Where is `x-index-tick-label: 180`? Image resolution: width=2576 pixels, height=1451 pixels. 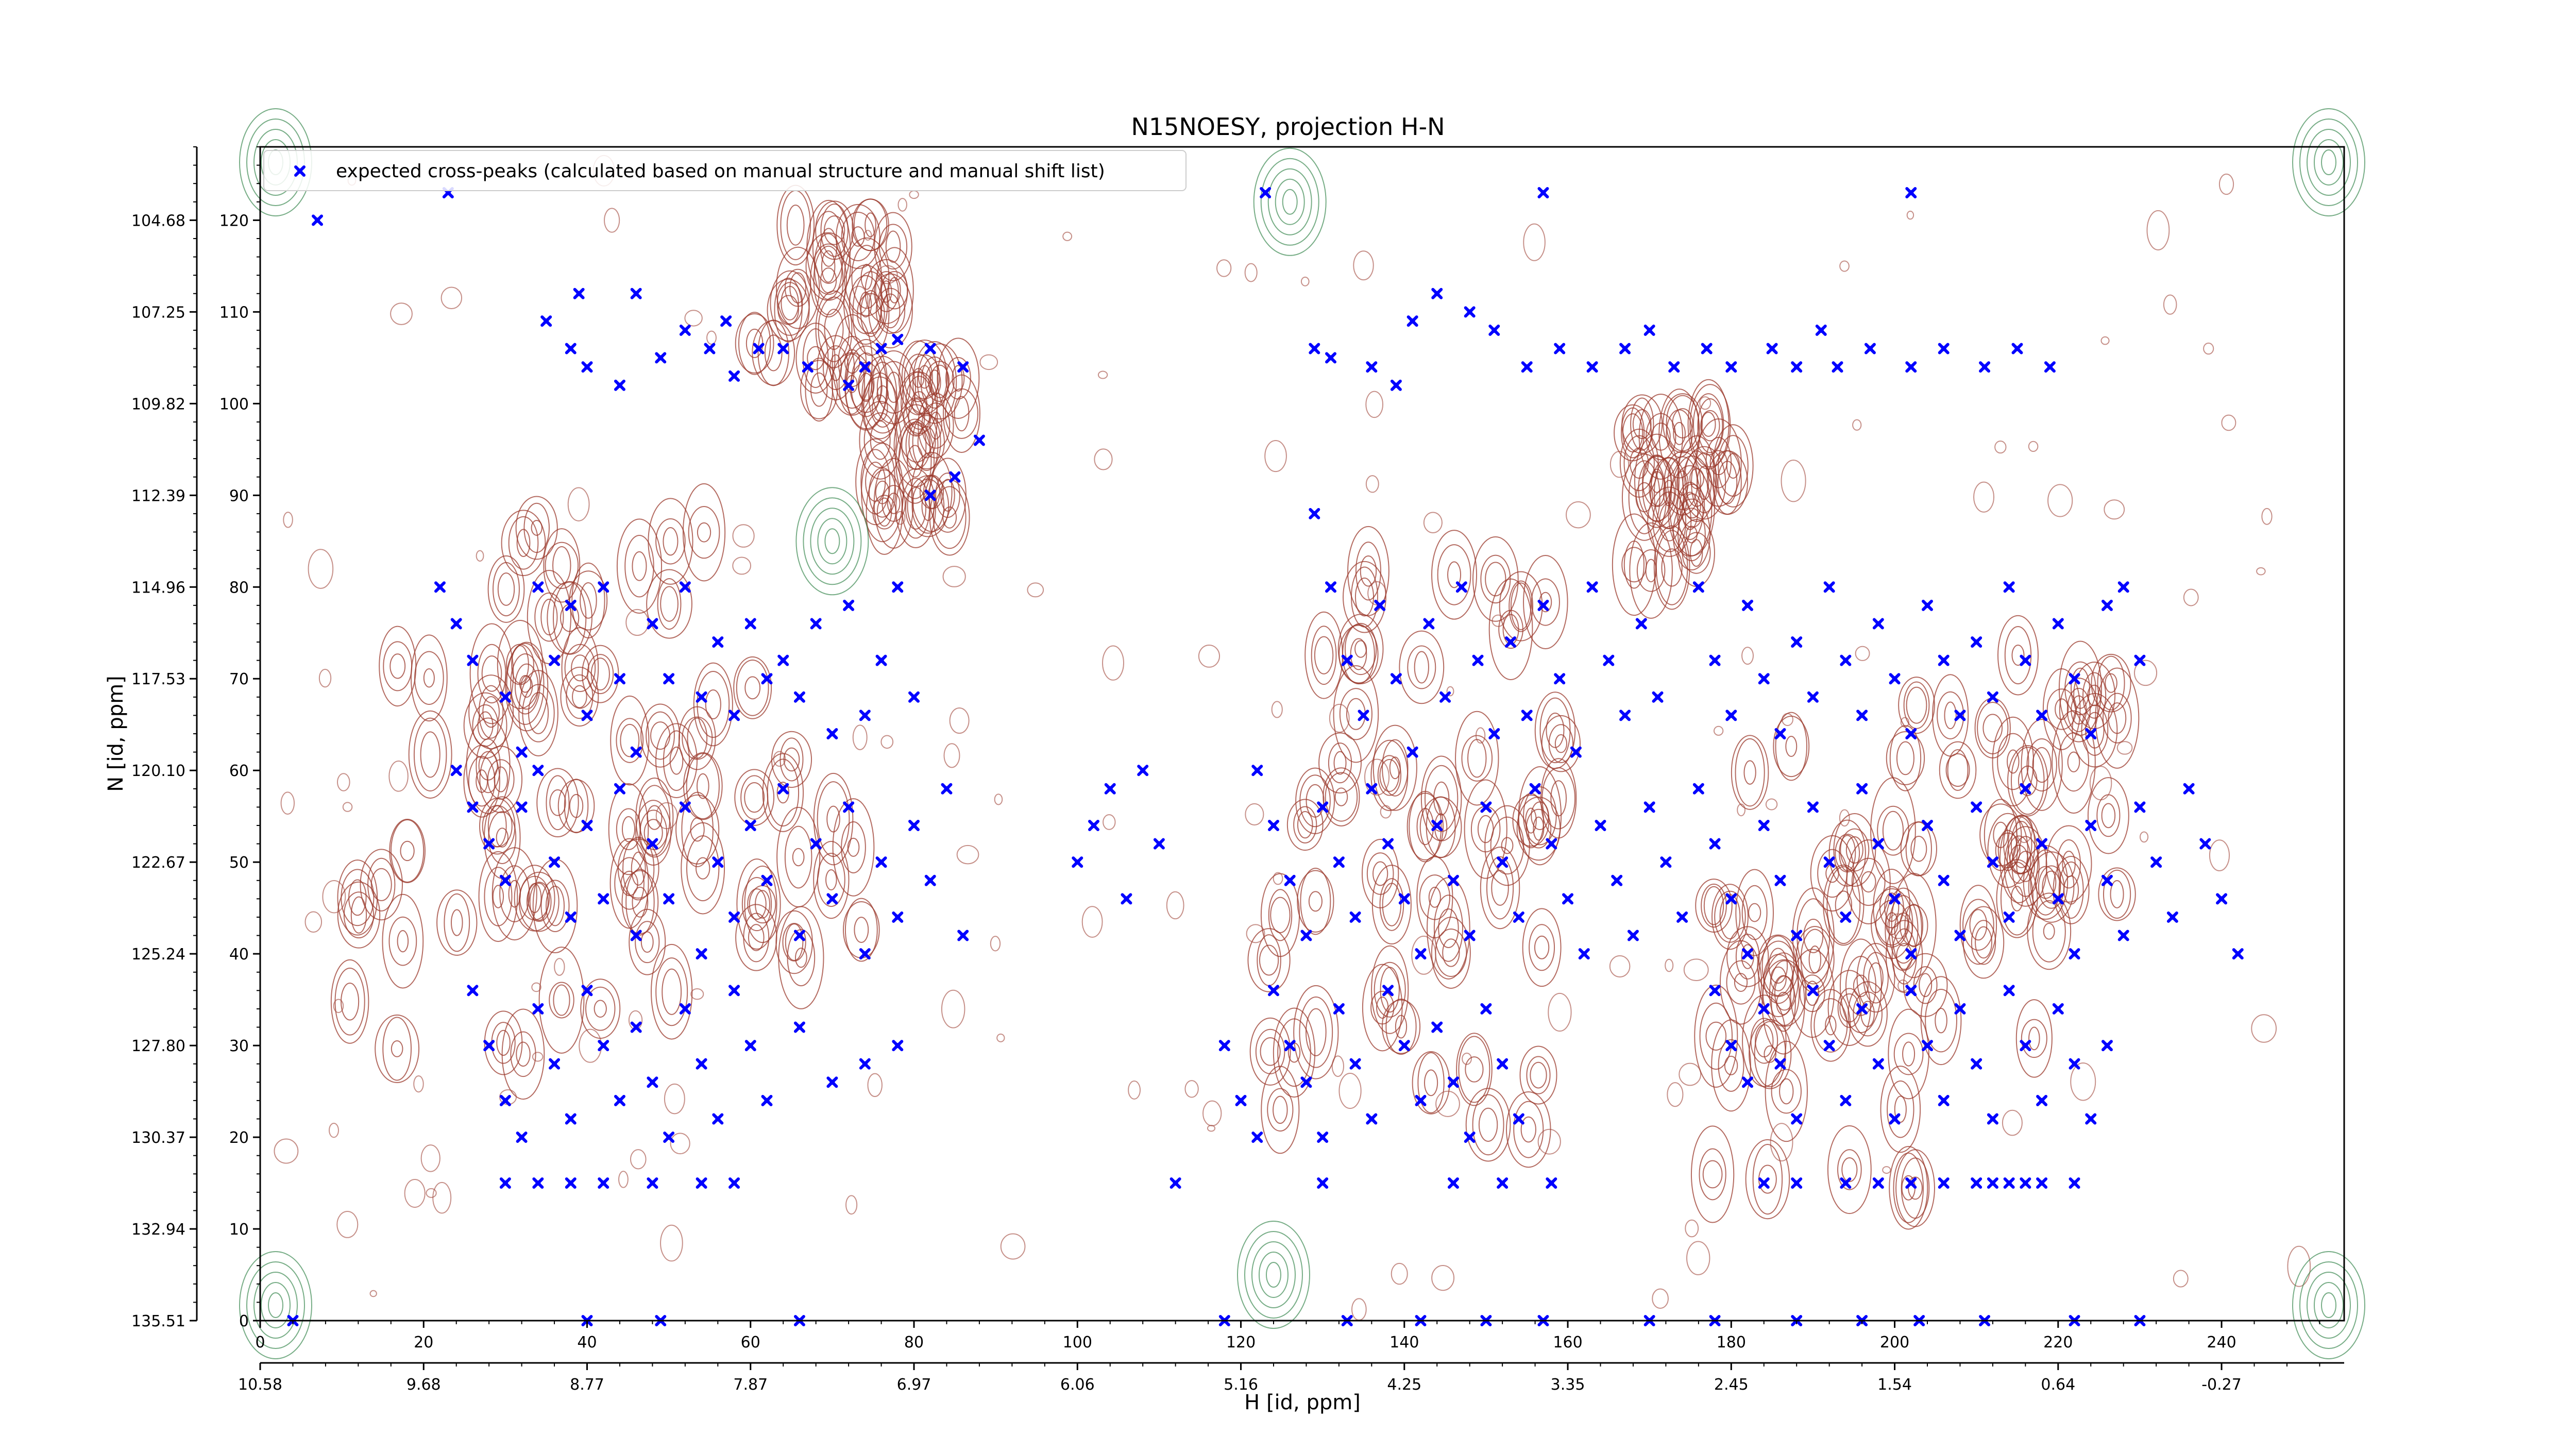 x-index-tick-label: 180 is located at coordinates (1731, 1343).